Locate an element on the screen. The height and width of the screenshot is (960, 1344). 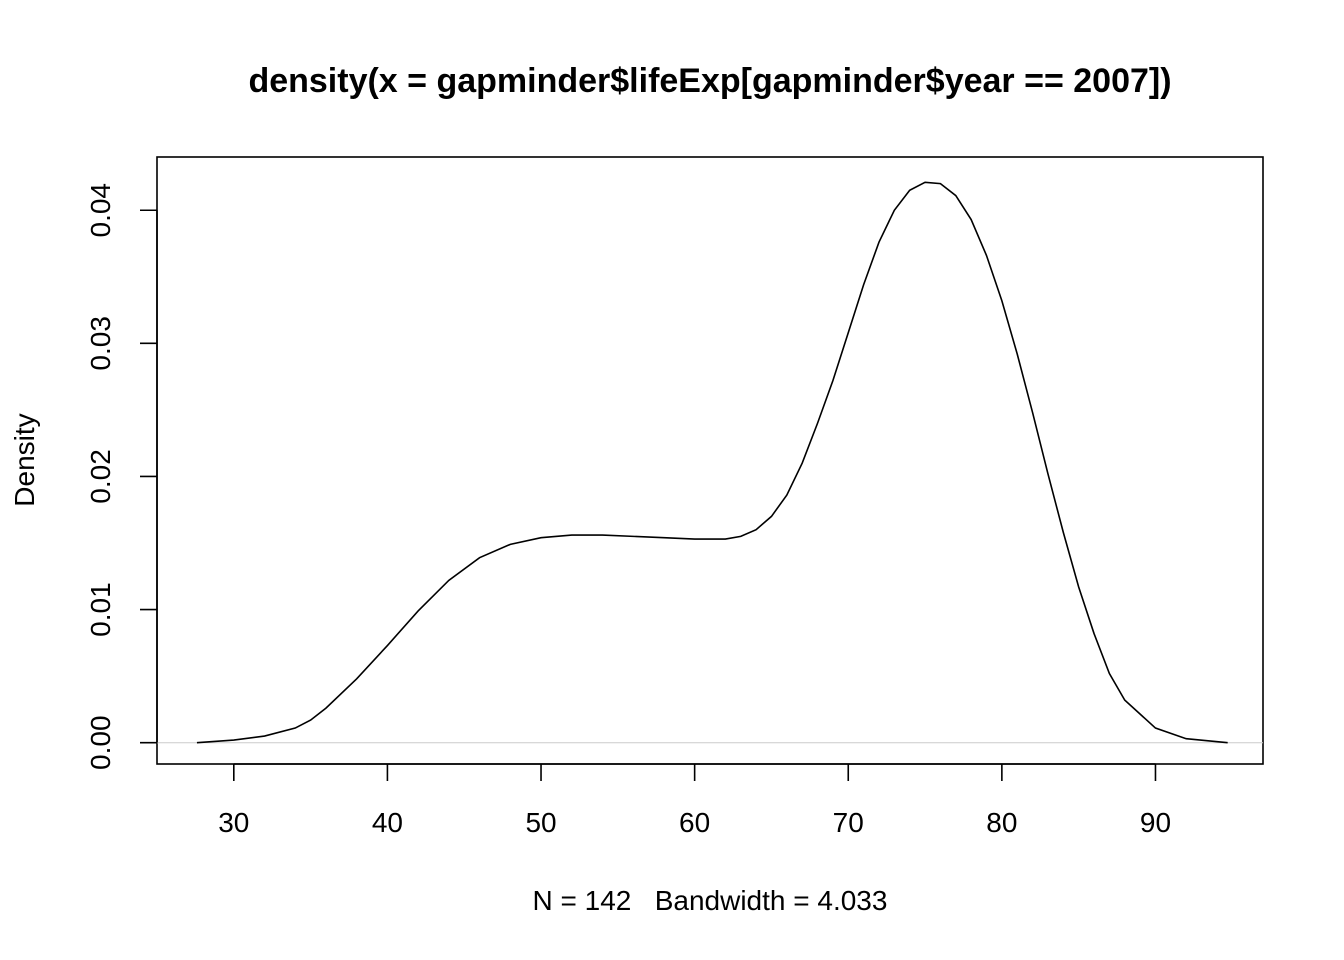
y-axis: 0.00 0.01 0.02 0.03 0.04 is located at coordinates (121, 476).